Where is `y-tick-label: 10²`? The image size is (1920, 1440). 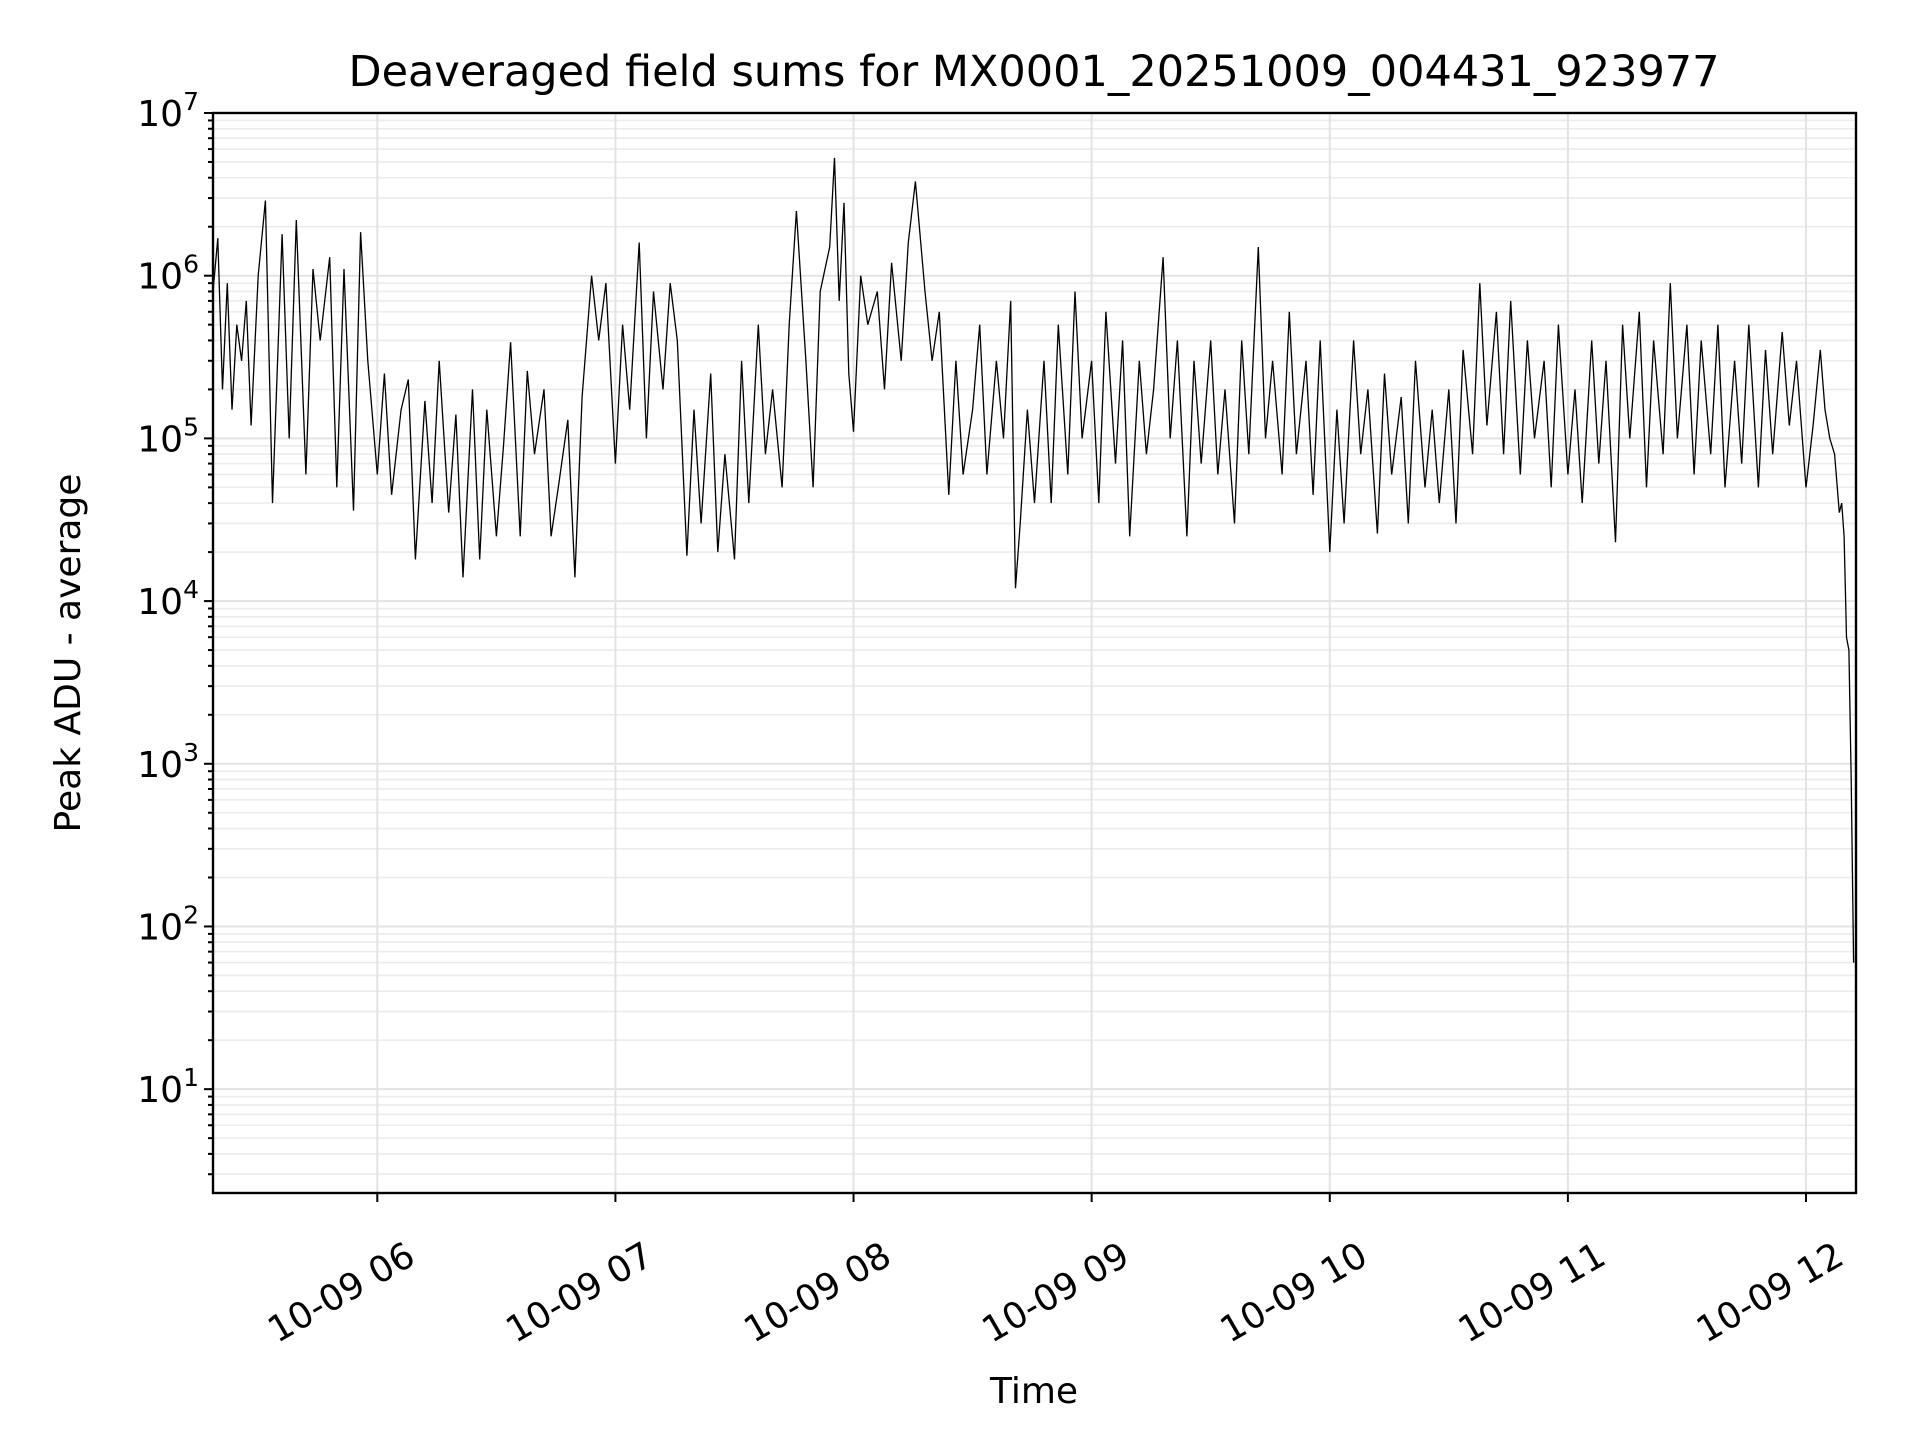 y-tick-label: 10² is located at coordinates (168, 924).